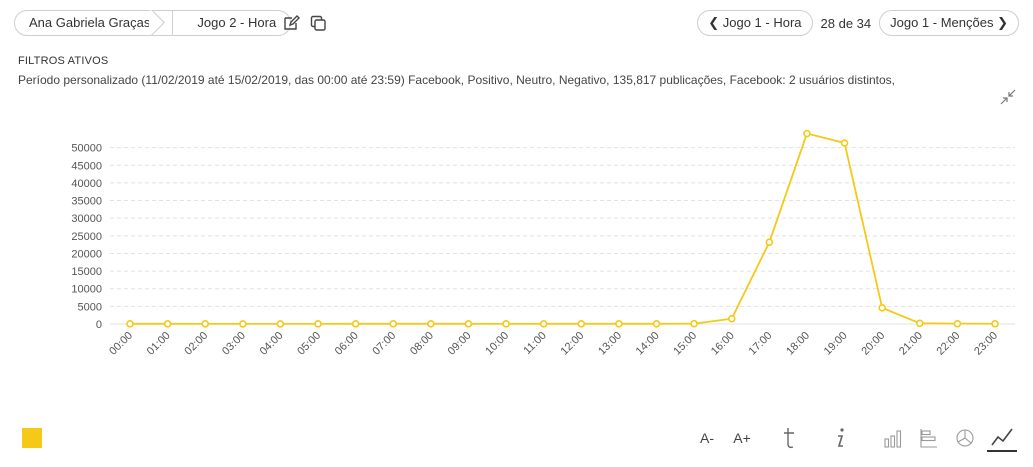 This screenshot has width=1033, height=467. Describe the element at coordinates (232, 23) in the screenshot. I see `breadcrumb-item-report: Jogo 2 - Hora` at that location.